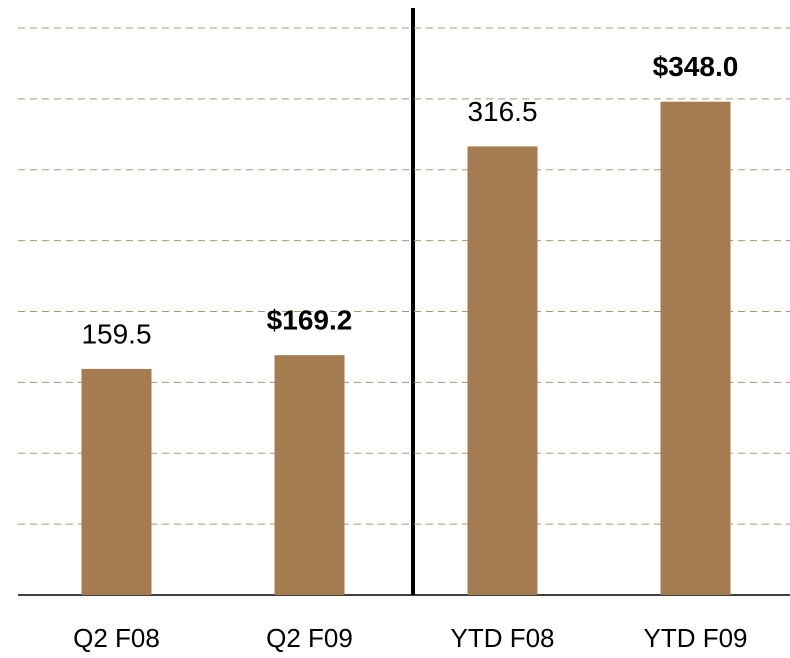 The width and height of the screenshot is (790, 658). I want to click on value-label: $348.0, so click(696, 66).